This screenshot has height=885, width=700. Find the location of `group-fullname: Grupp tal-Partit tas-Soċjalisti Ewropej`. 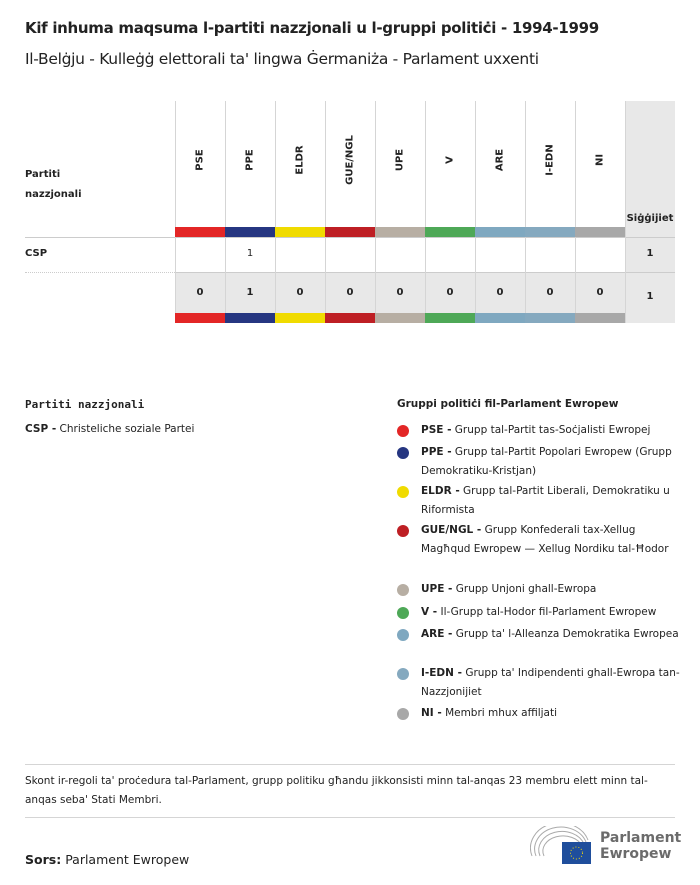

group-fullname: Grupp tal-Partit tas-Soċjalisti Ewropej is located at coordinates (552, 430).